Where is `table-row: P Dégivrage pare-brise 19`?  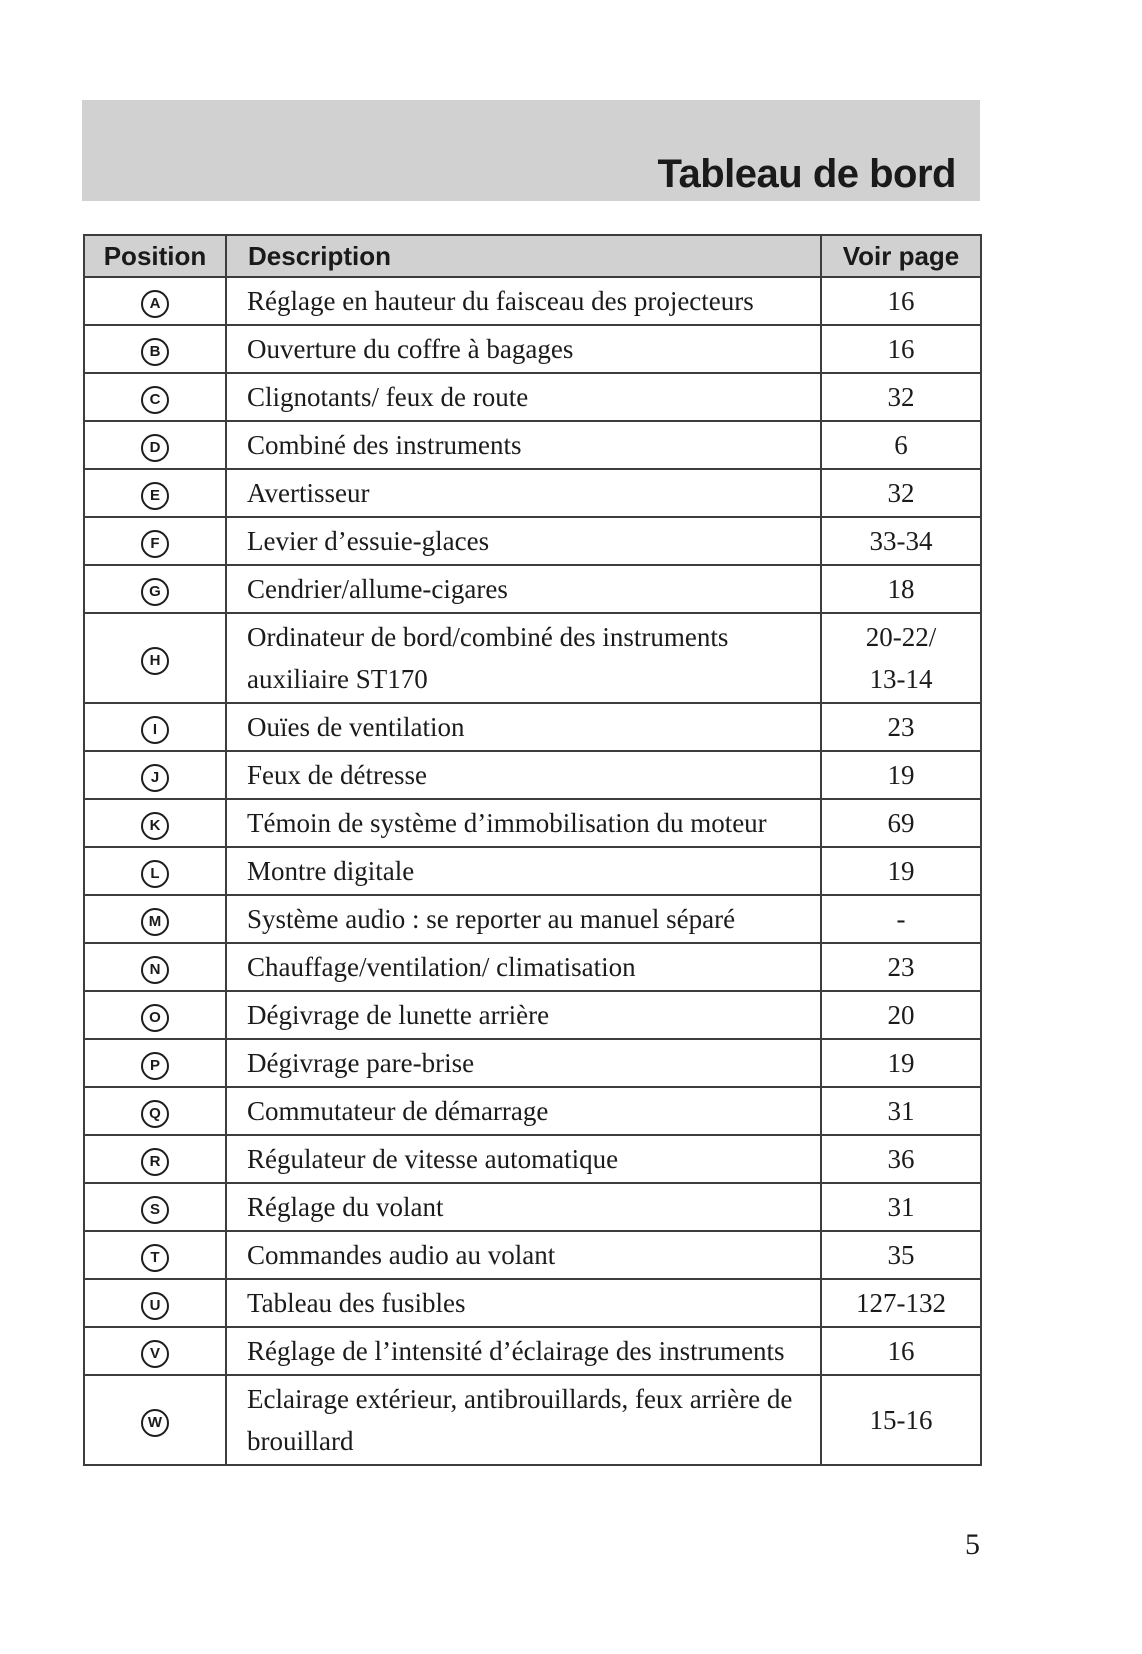 table-row: P Dégivrage pare-brise 19 is located at coordinates (532, 1063).